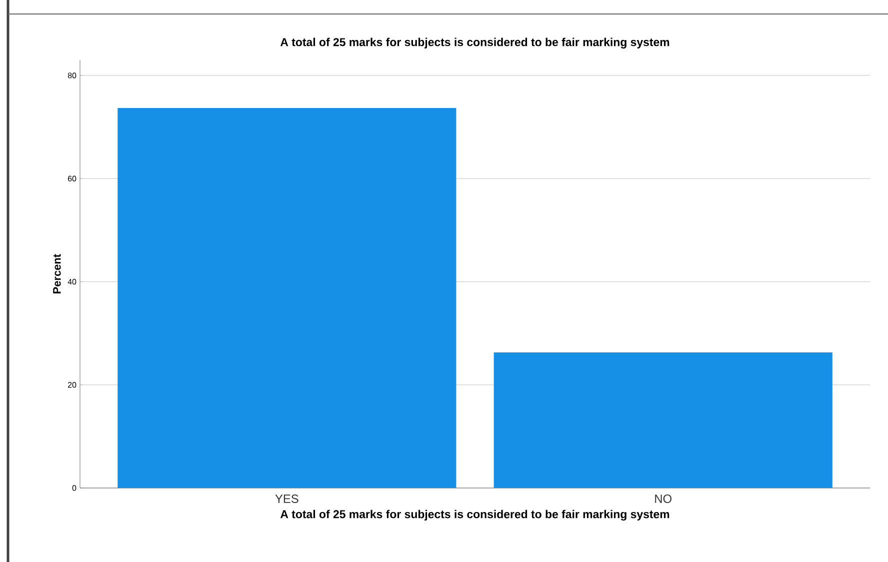  What do you see at coordinates (57, 274) in the screenshot?
I see `y-axis-title: Percent` at bounding box center [57, 274].